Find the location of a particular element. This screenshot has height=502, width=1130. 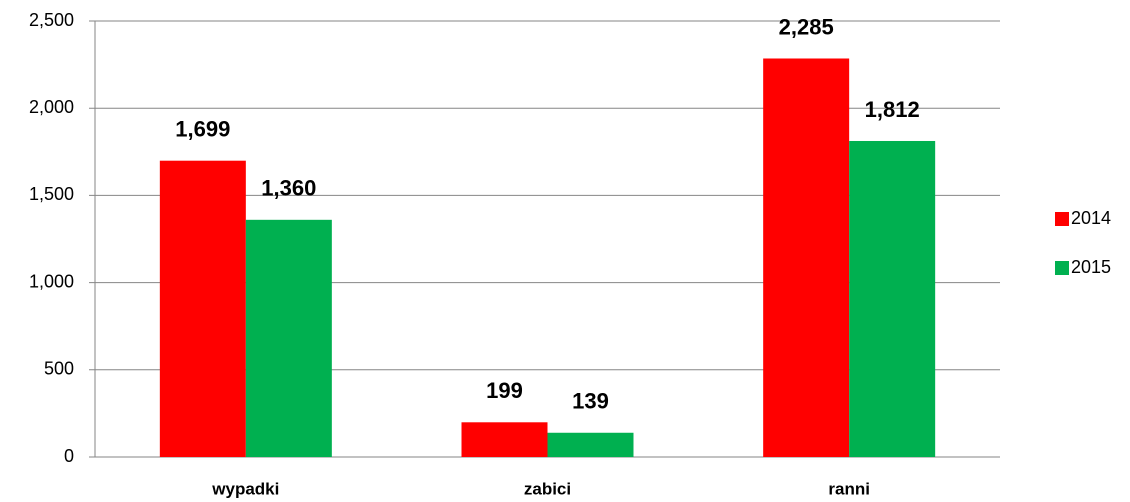

y-tick-label: 2,500 is located at coordinates (51, 20).